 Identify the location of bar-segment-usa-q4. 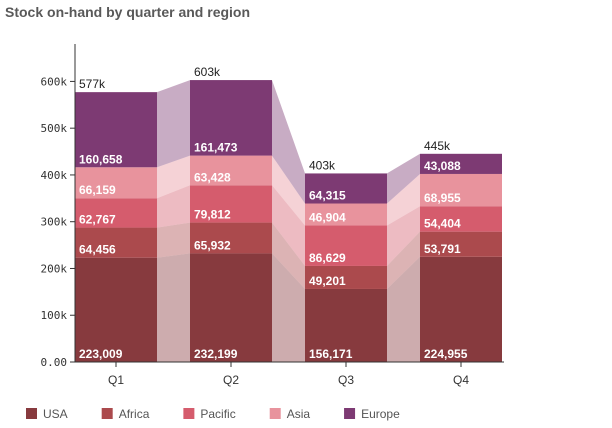
(461, 309).